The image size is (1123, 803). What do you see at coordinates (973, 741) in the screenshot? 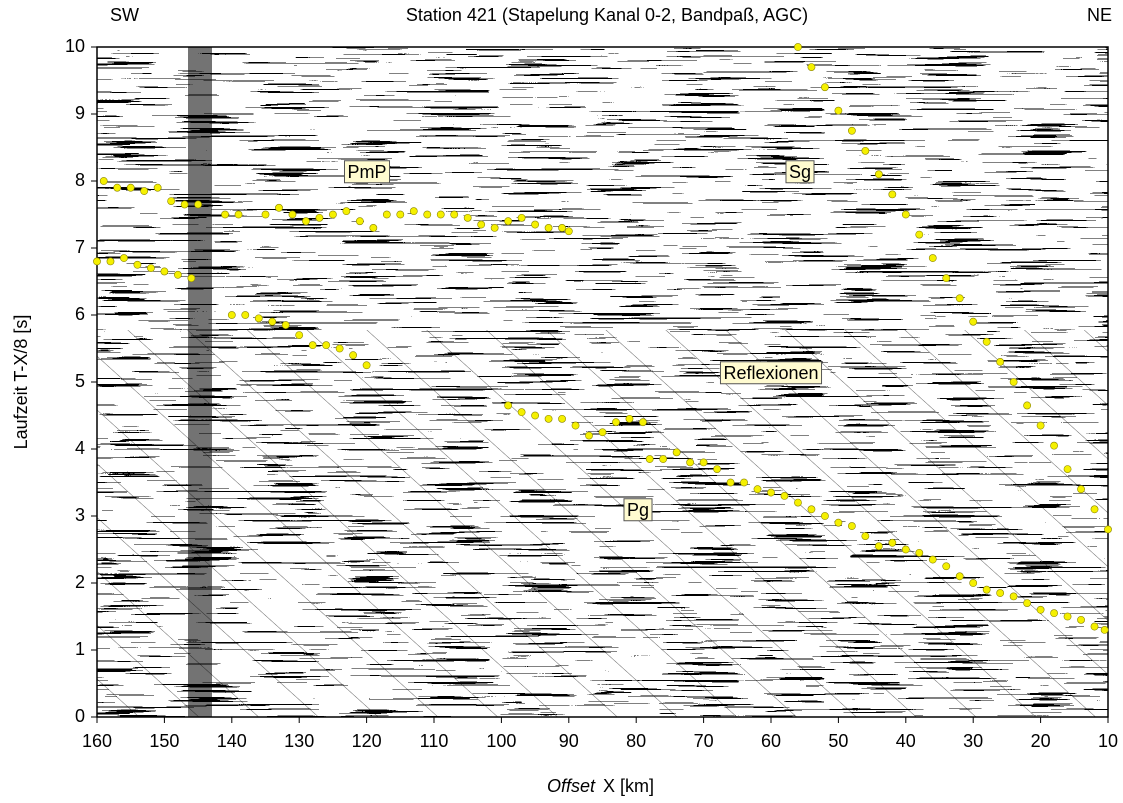
I see `x-tick-label: 30` at bounding box center [973, 741].